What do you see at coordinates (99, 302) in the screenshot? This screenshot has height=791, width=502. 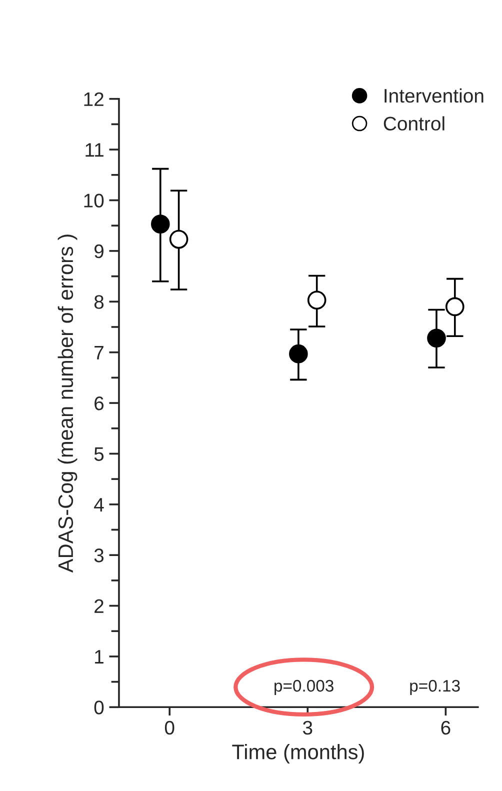 I see `y-tick-label: 8` at bounding box center [99, 302].